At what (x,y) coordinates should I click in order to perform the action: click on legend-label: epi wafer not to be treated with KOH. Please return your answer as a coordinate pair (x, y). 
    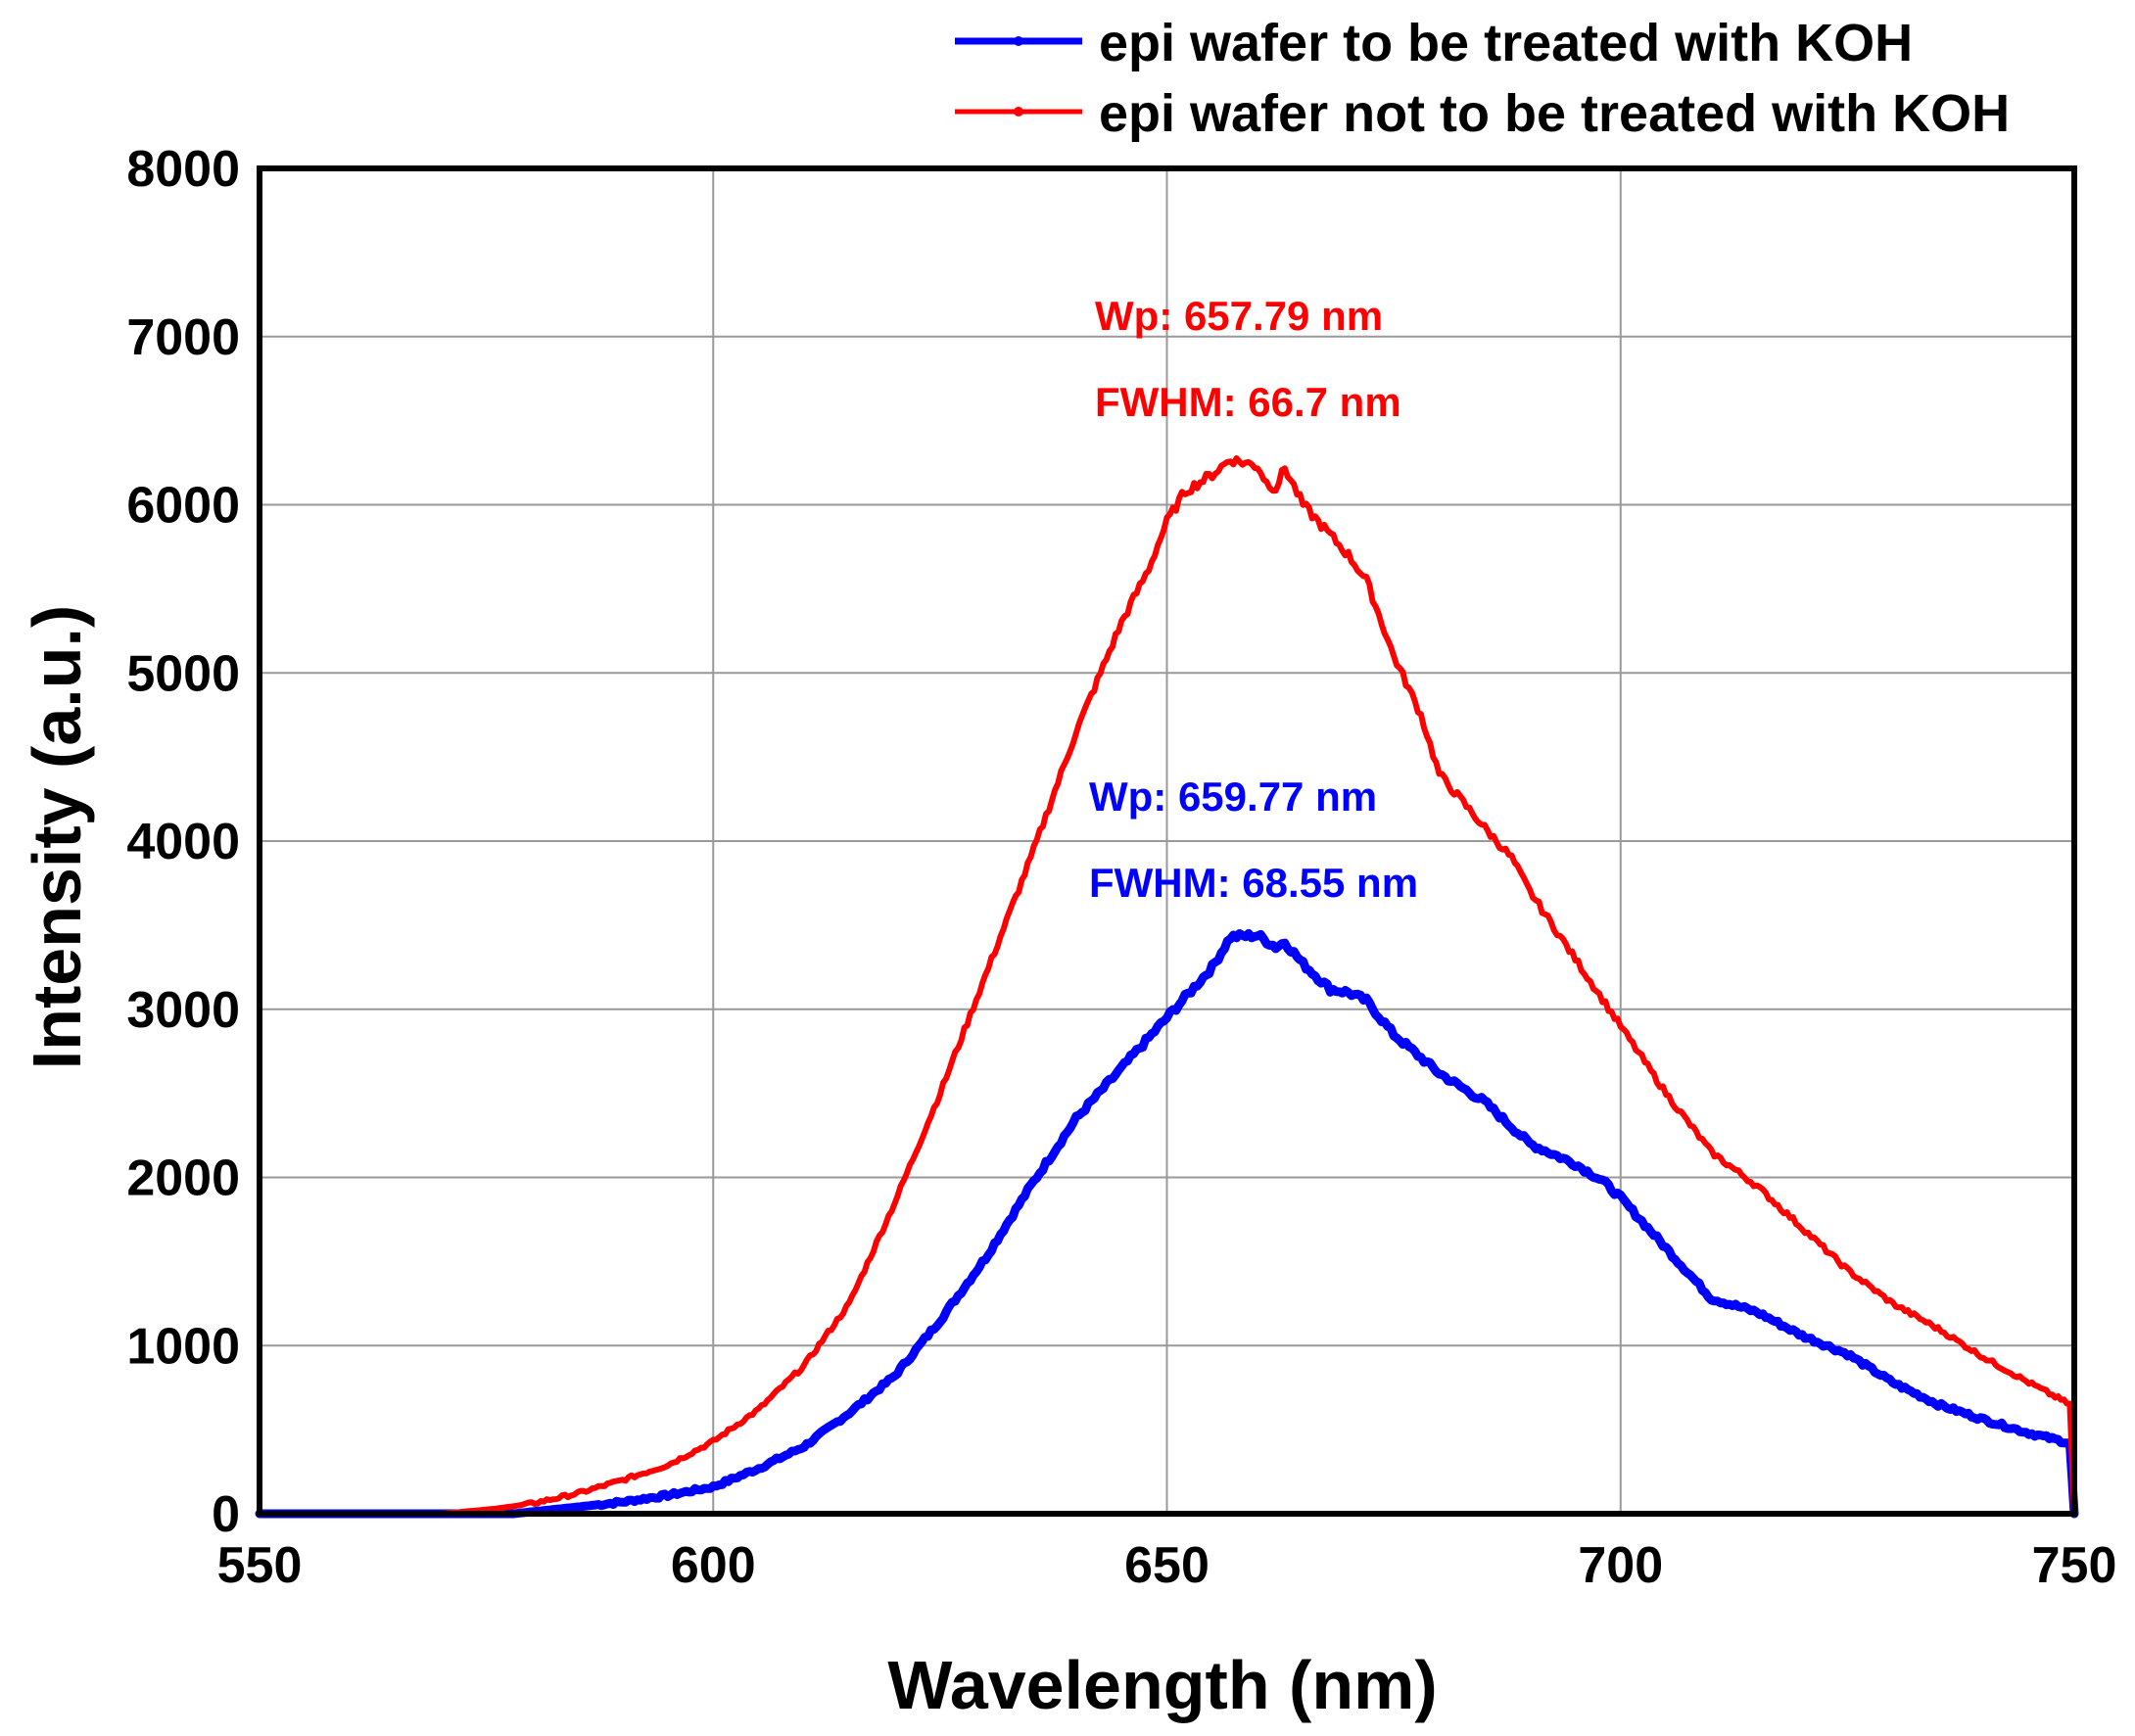
    Looking at the image, I should click on (1554, 113).